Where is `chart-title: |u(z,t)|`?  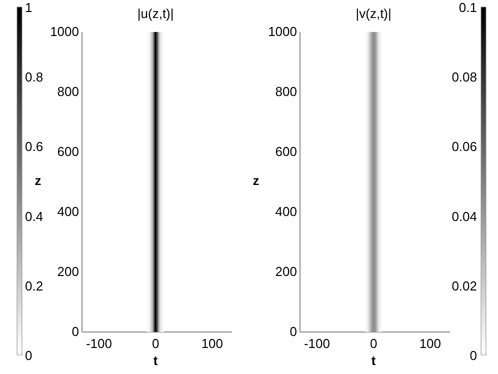 chart-title: |u(z,t)| is located at coordinates (155, 13).